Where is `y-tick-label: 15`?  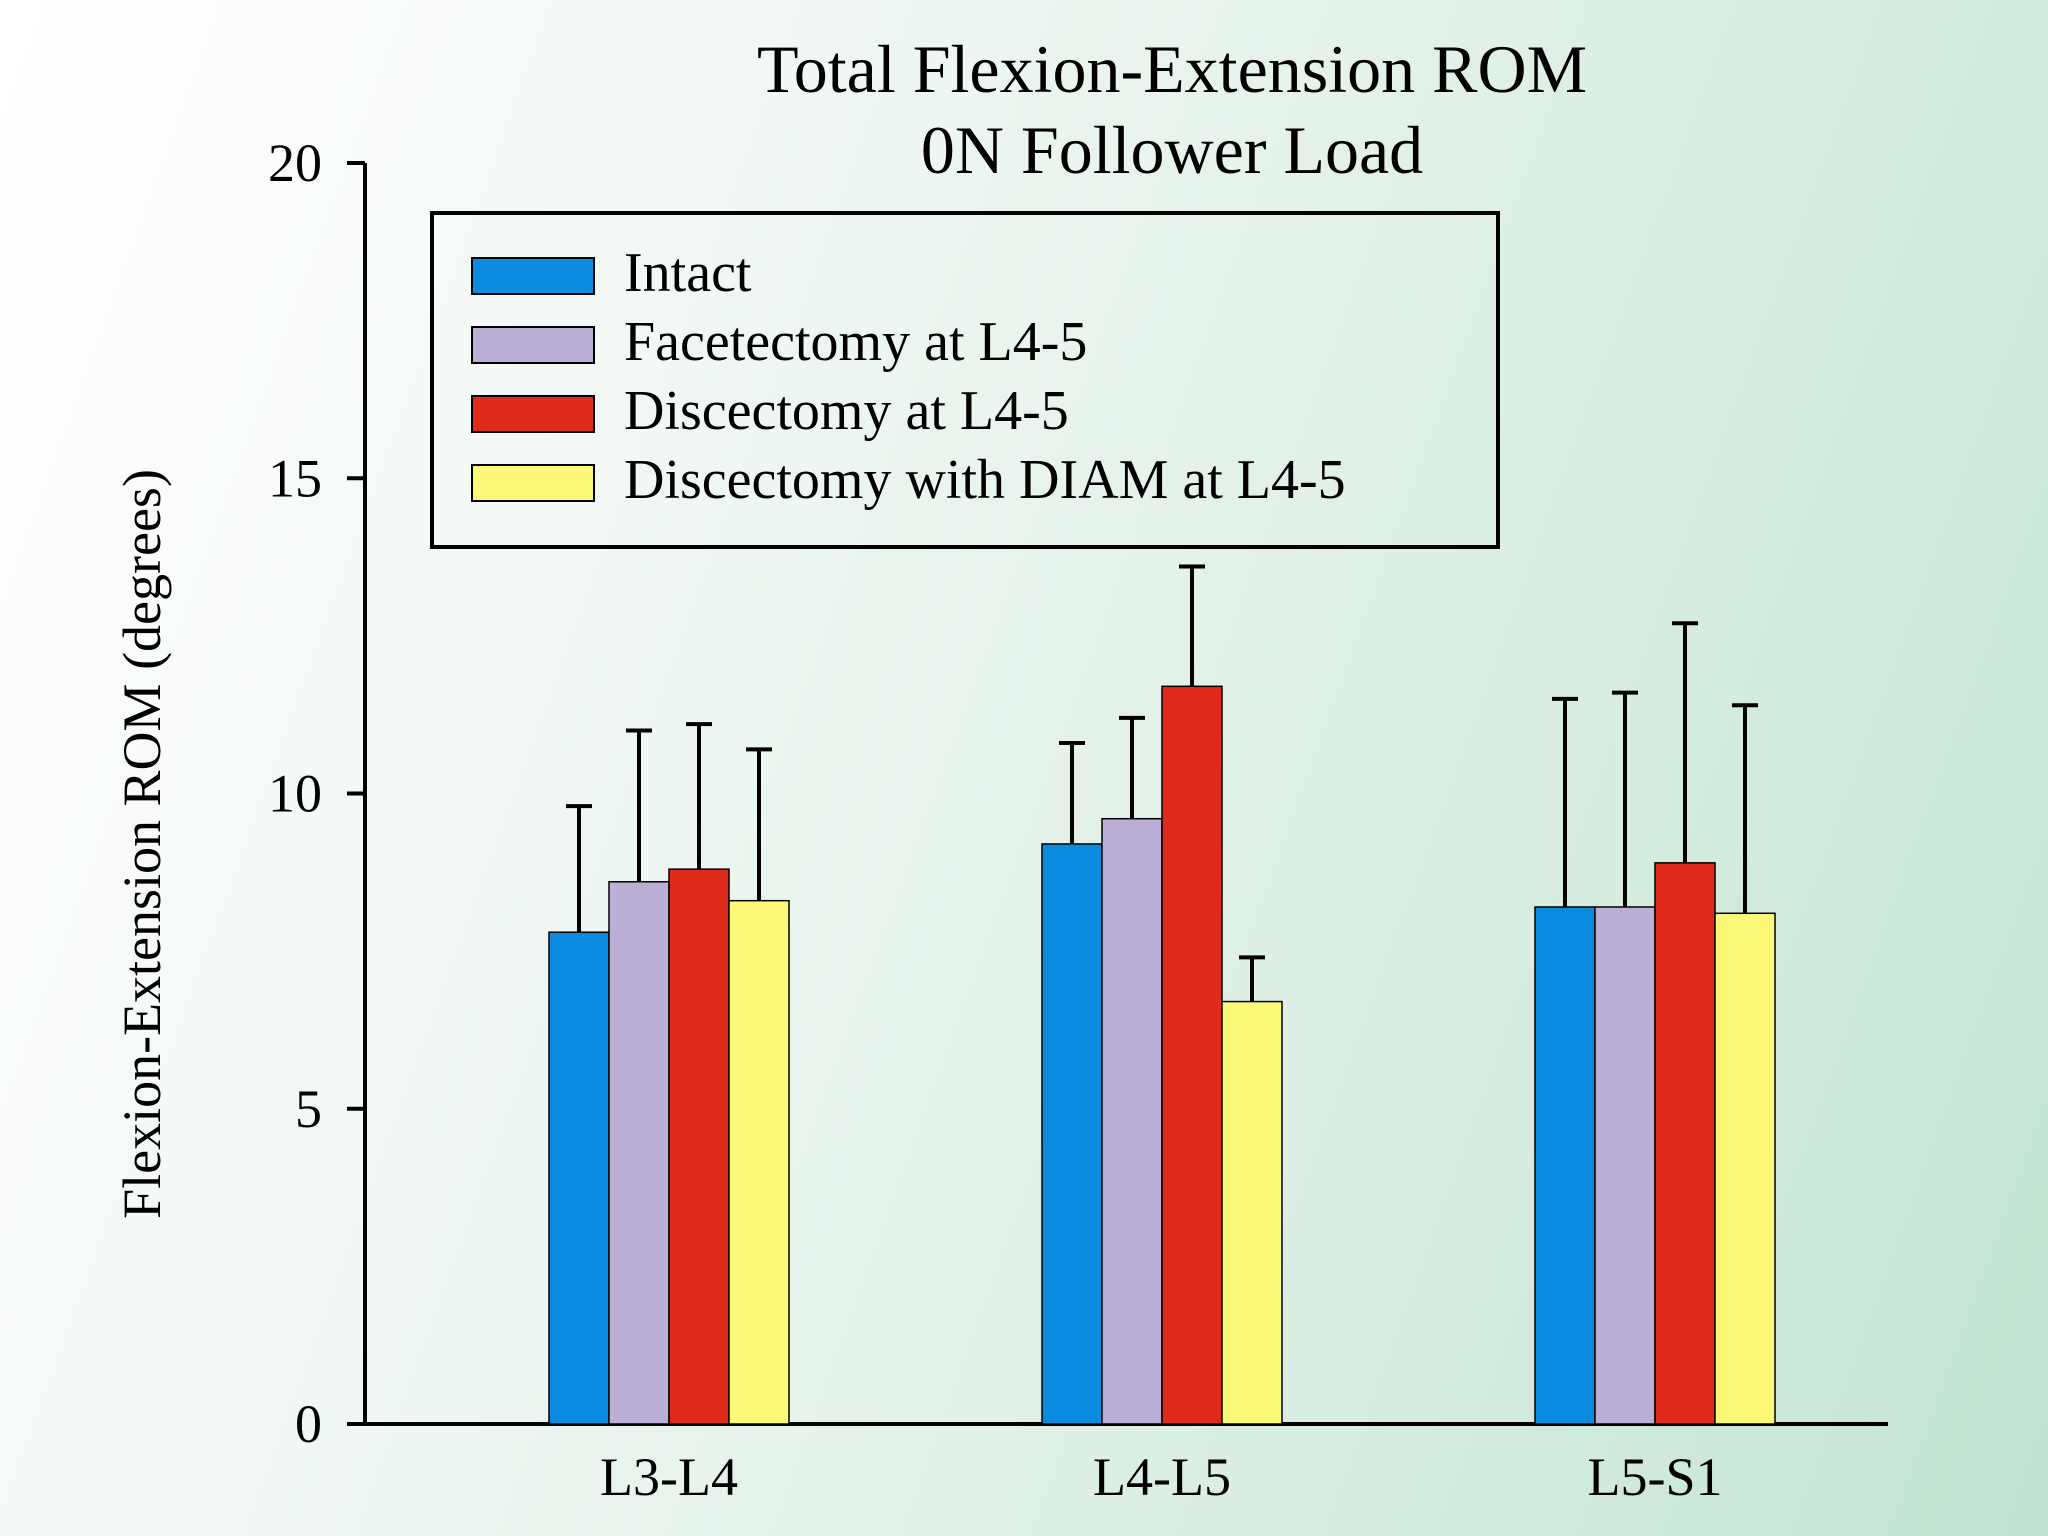
y-tick-label: 15 is located at coordinates (295, 478).